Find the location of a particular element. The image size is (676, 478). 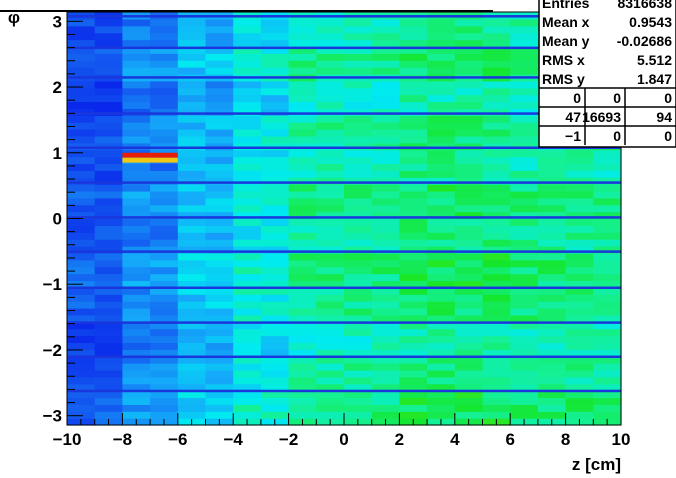

y-tick-label: 3 is located at coordinates (57, 21).